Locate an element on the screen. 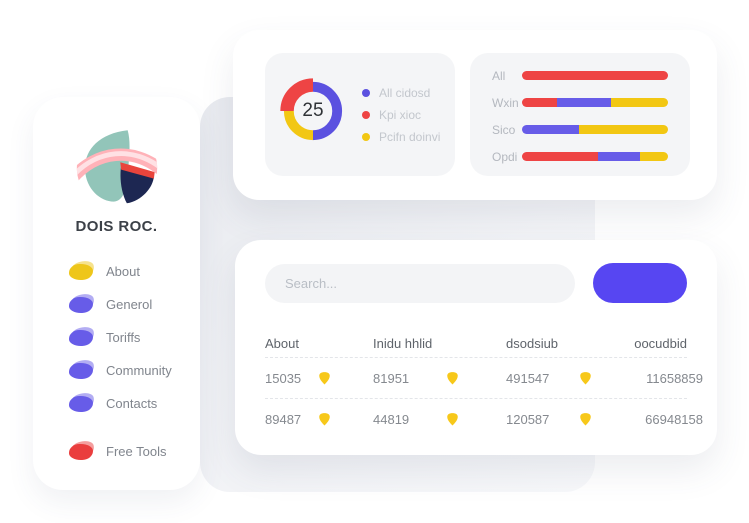 This screenshot has width=749, height=523. legend-item: Kpi xioc is located at coordinates (401, 115).